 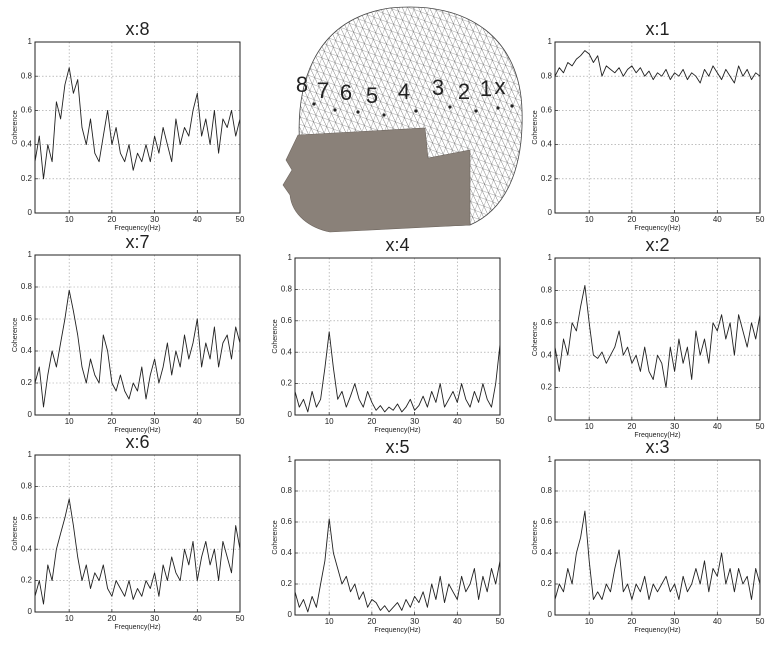 What do you see at coordinates (404, 91) in the screenshot?
I see `electrode-label: 4` at bounding box center [404, 91].